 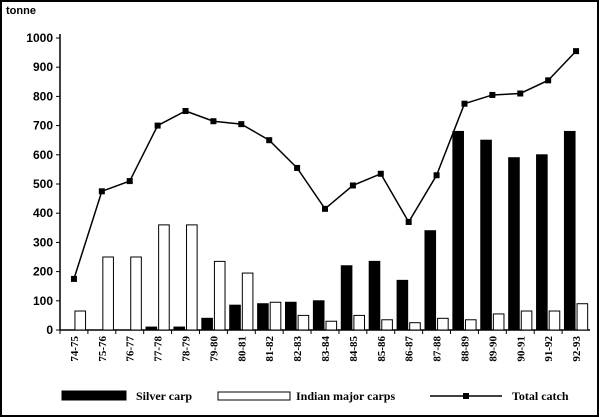 What do you see at coordinates (94, 395) in the screenshot?
I see `legend-silver-carp-swatch` at bounding box center [94, 395].